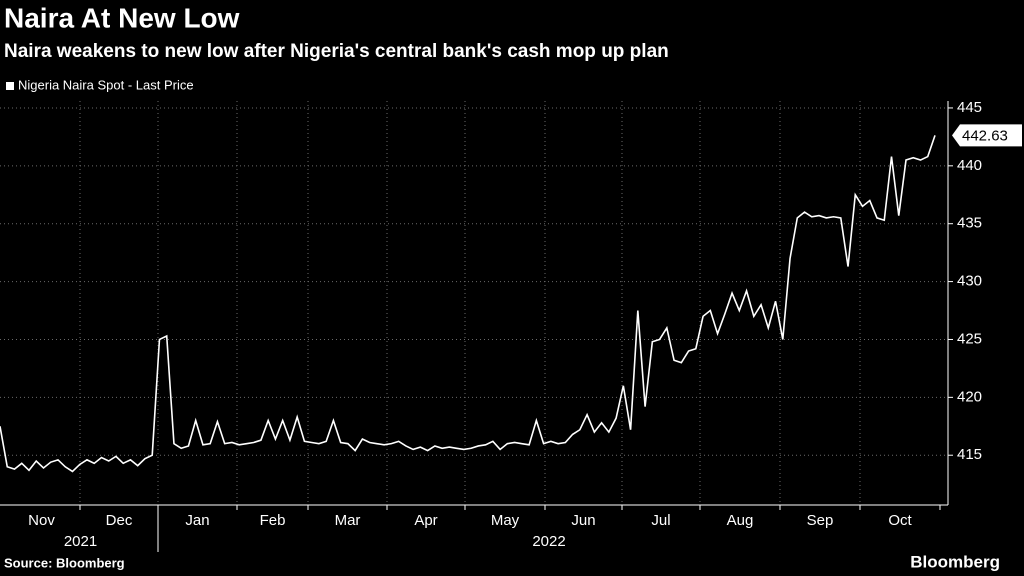 Image resolution: width=1024 pixels, height=576 pixels. Describe the element at coordinates (10, 86) in the screenshot. I see `legend-swatch` at that location.